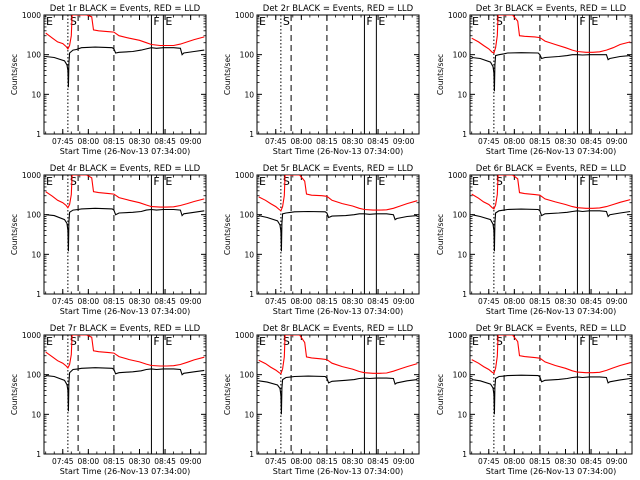 The image size is (640, 480). Describe the element at coordinates (551, 169) in the screenshot. I see `chart-title: Det 6r BLACK = Events, RED = LLD` at that location.